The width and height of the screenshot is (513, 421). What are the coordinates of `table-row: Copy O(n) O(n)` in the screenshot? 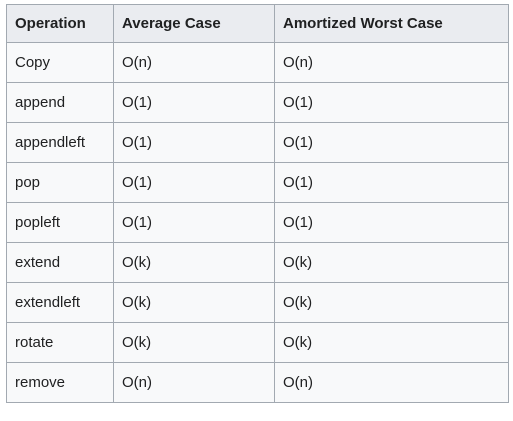 It's located at (257, 62).